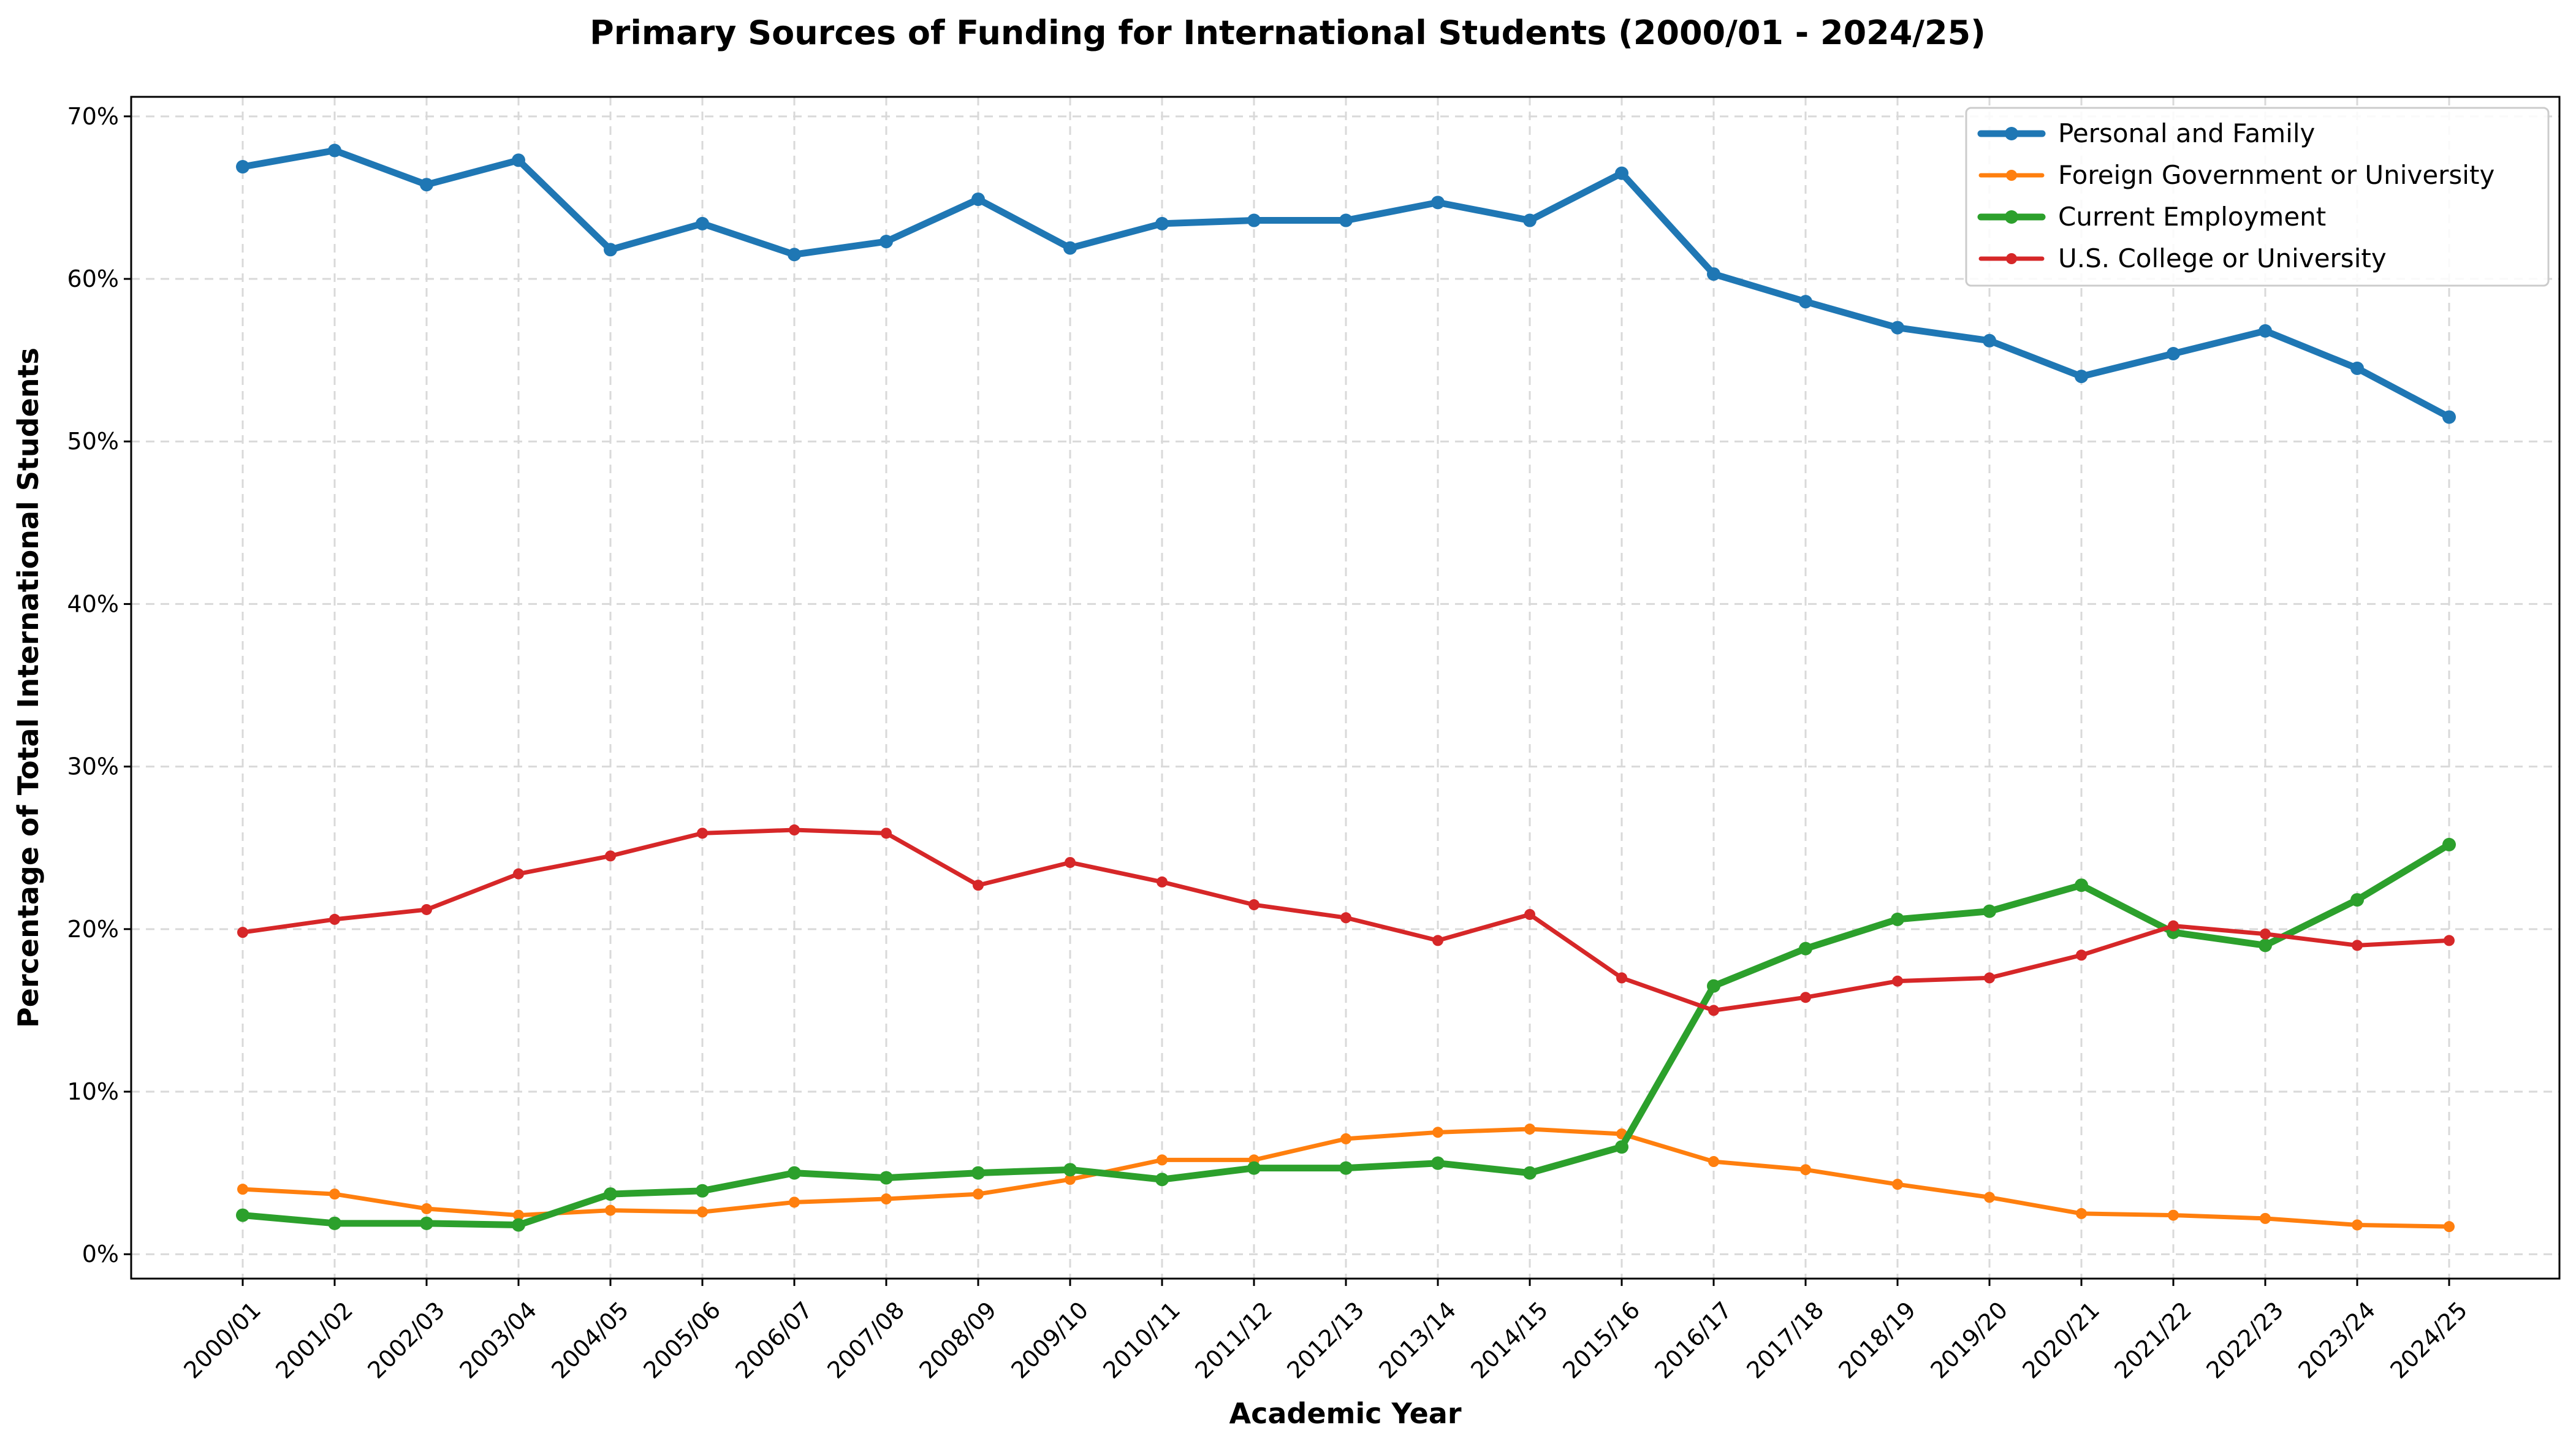 The image size is (2576, 1449). What do you see at coordinates (1345, 1413) in the screenshot?
I see `x-axis-label: Academic Year` at bounding box center [1345, 1413].